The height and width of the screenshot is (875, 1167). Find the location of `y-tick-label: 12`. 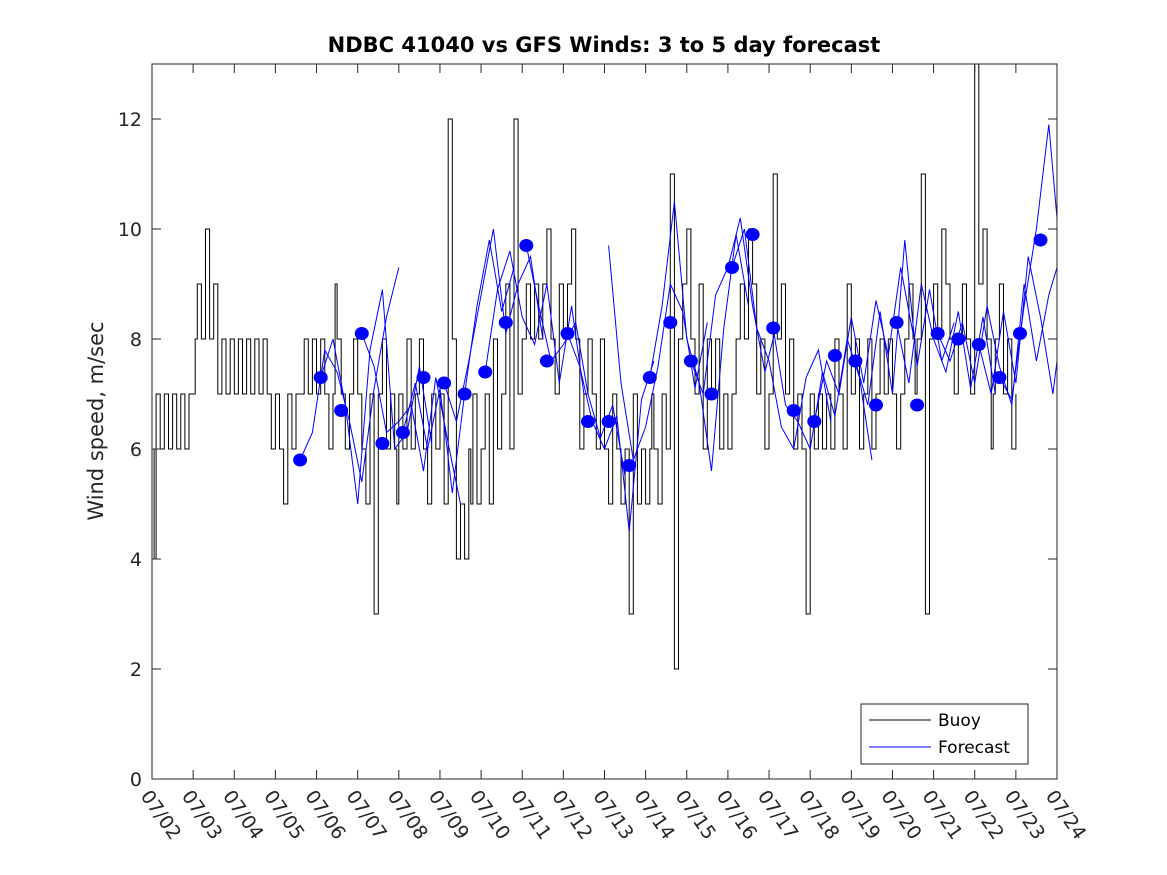

y-tick-label: 12 is located at coordinates (130, 120).